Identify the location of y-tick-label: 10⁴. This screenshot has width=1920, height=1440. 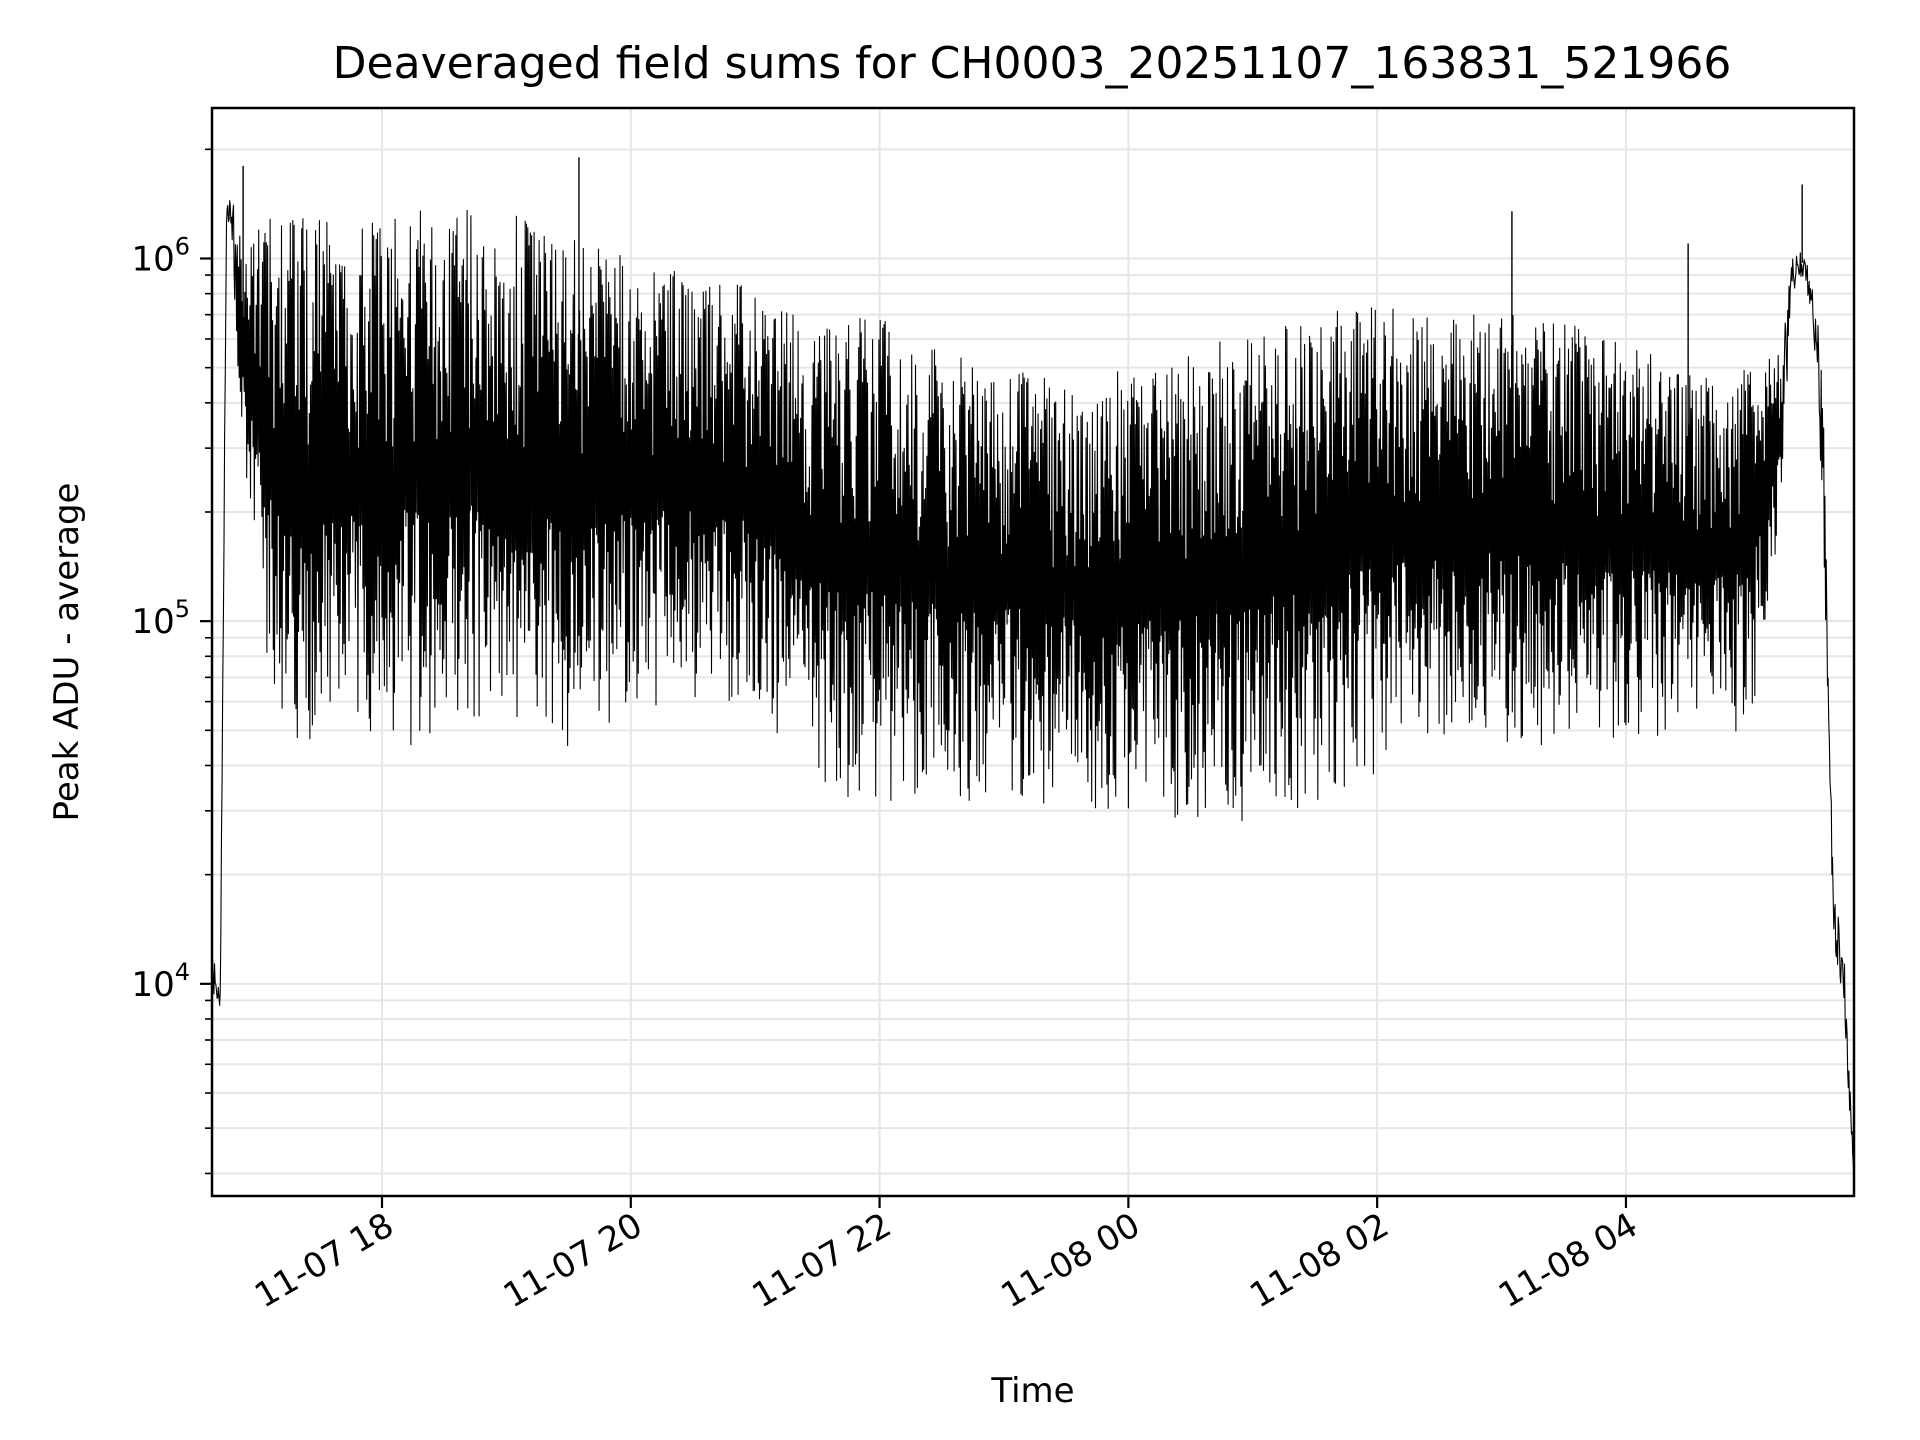
(160, 981).